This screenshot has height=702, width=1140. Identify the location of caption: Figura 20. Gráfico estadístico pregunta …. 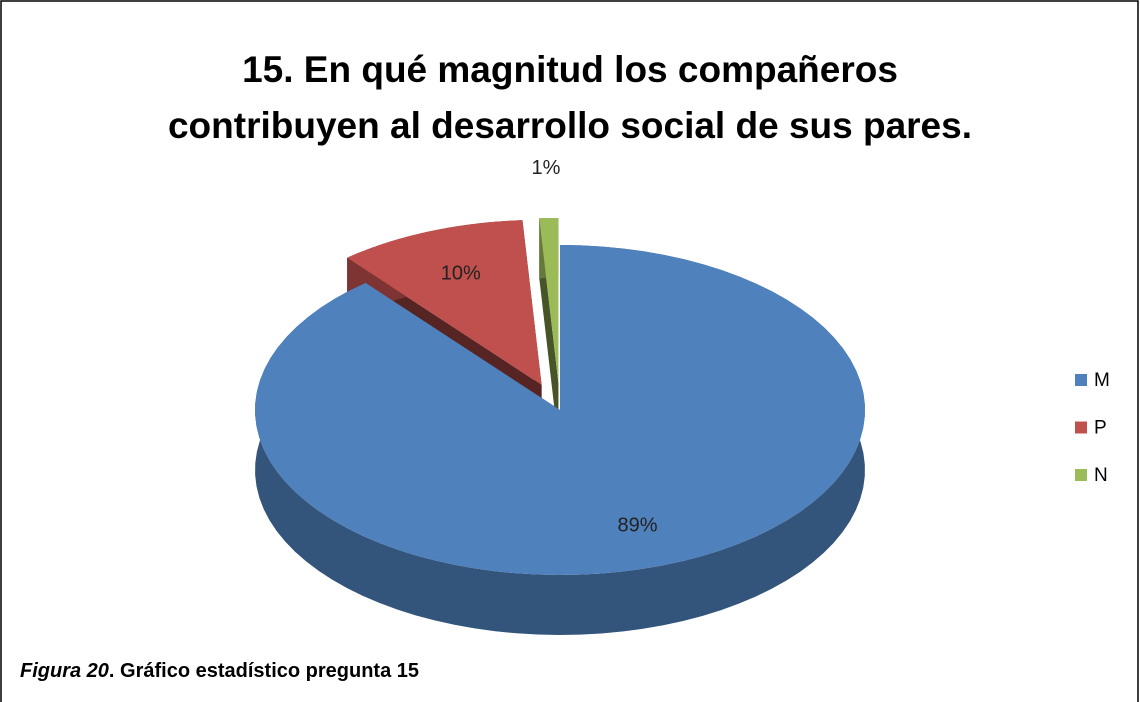
(219, 671).